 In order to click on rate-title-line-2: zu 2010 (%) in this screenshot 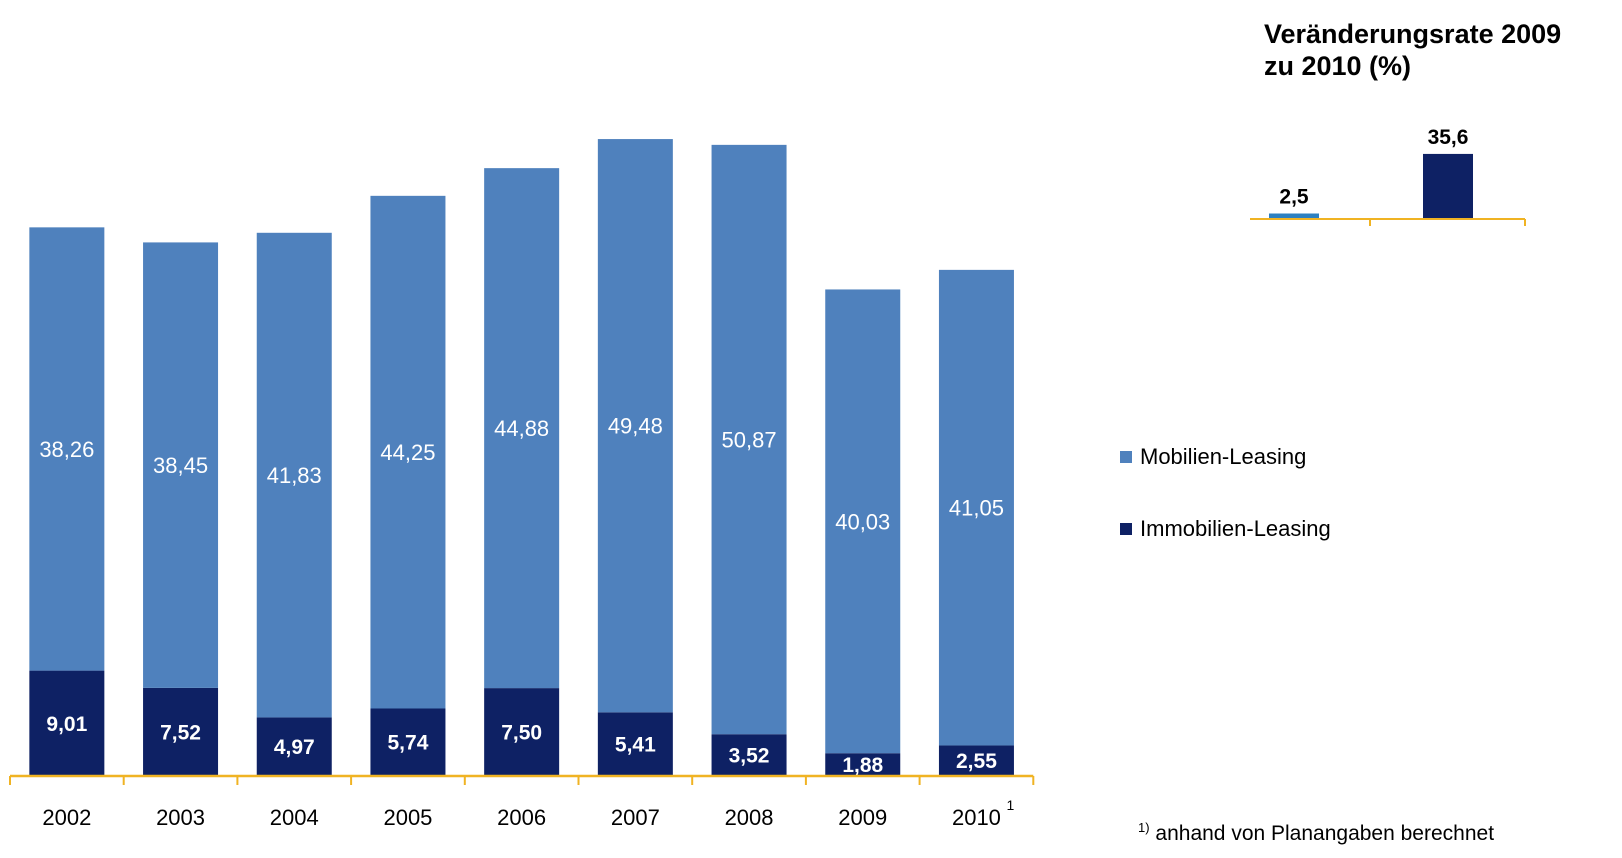, I will do `click(1338, 66)`.